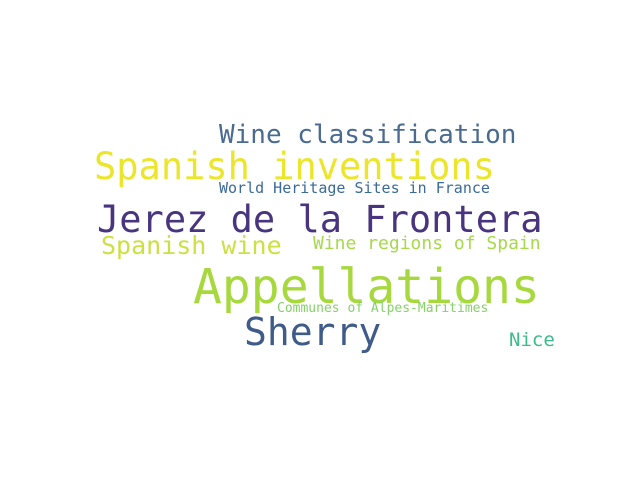 The image size is (640, 480). I want to click on word-world-heritage-sites-in-france: World Heritage Sites in France, so click(354, 188).